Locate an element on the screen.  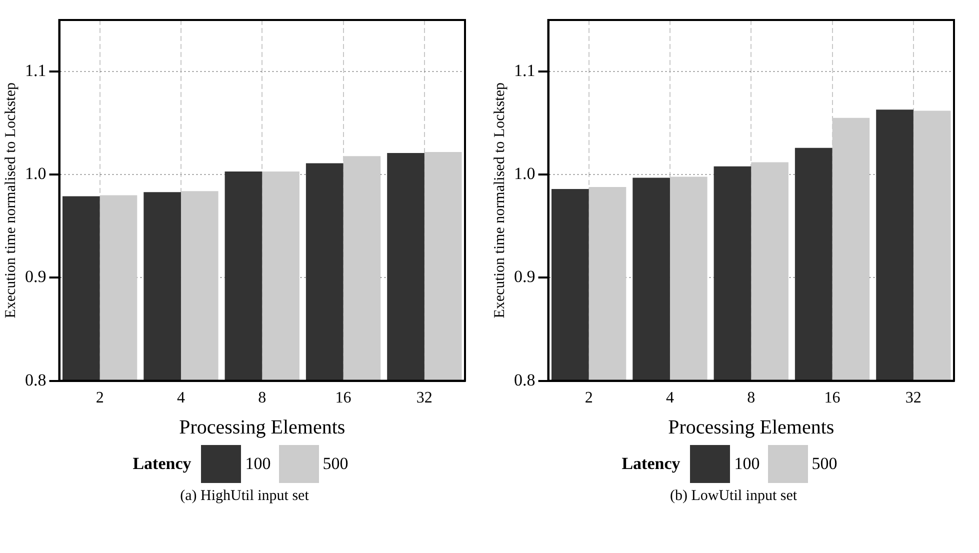
text: (a) HighUtil input set is located at coordinates (244, 496).